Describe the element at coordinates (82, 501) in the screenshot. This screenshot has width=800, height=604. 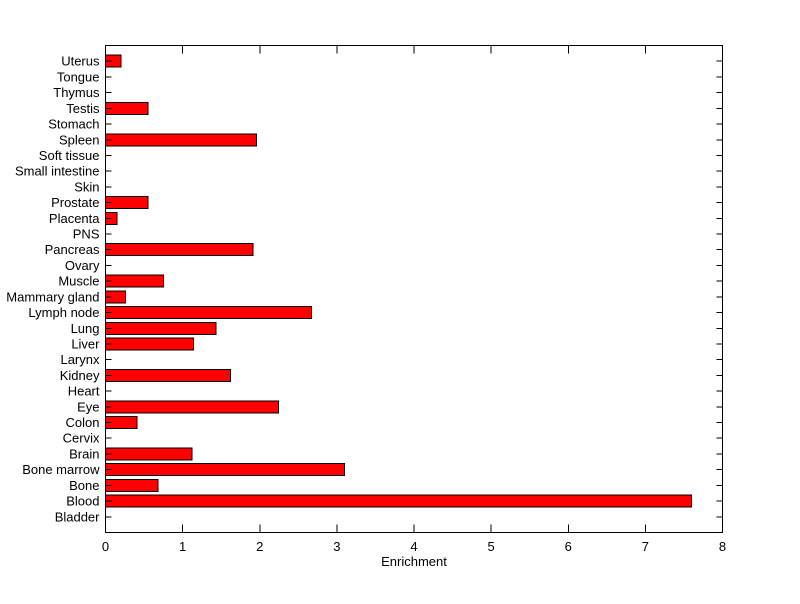
I see `y-tick-label: Blood` at that location.